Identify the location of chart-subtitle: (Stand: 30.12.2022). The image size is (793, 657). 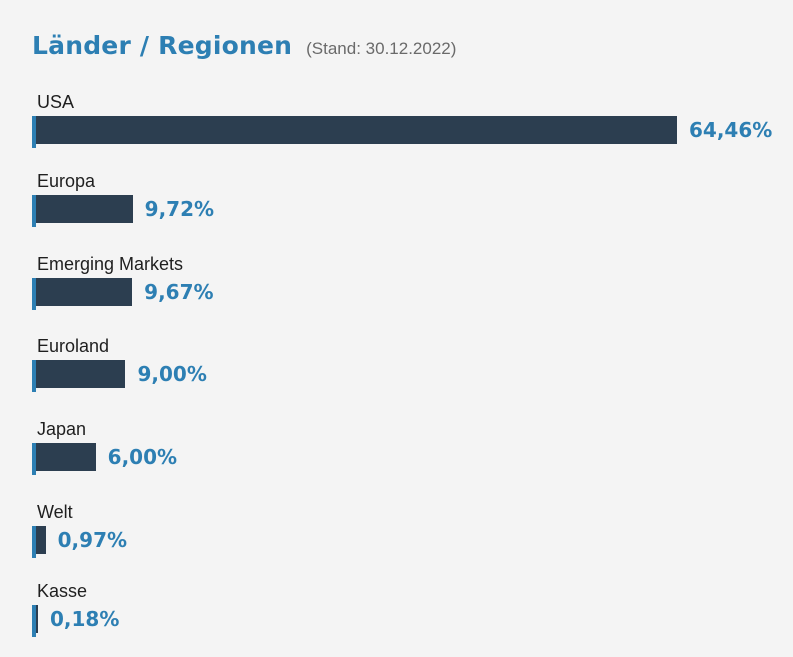
(381, 48).